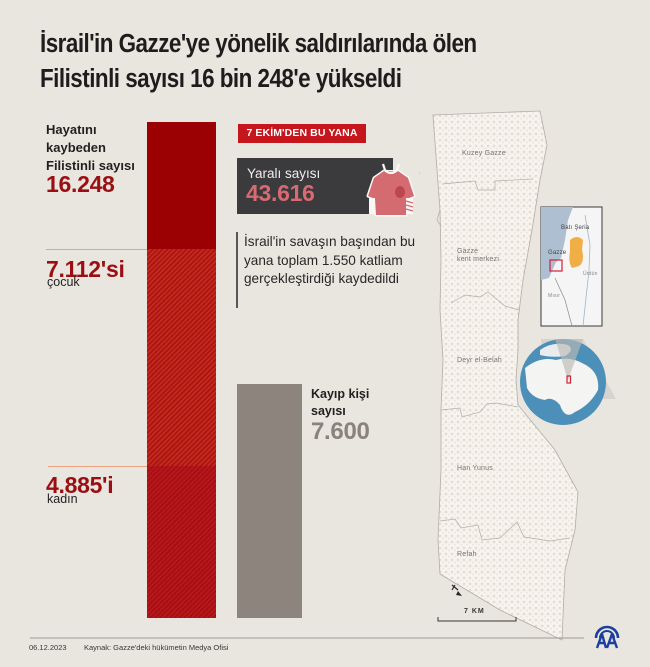  I want to click on map-label-han-yunus: Han Yunus, so click(475, 468).